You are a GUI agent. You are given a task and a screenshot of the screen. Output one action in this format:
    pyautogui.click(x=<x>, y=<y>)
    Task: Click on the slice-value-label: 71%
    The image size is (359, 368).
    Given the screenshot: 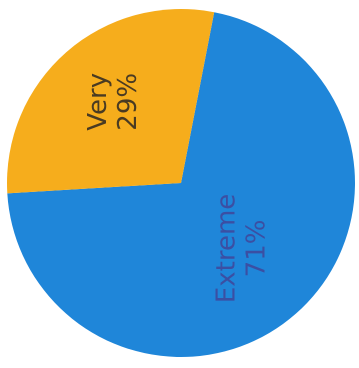 What is the action you would take?
    pyautogui.click(x=256, y=249)
    